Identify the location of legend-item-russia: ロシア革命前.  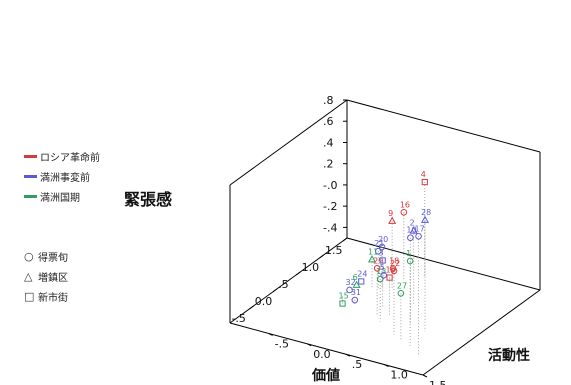
(62, 156).